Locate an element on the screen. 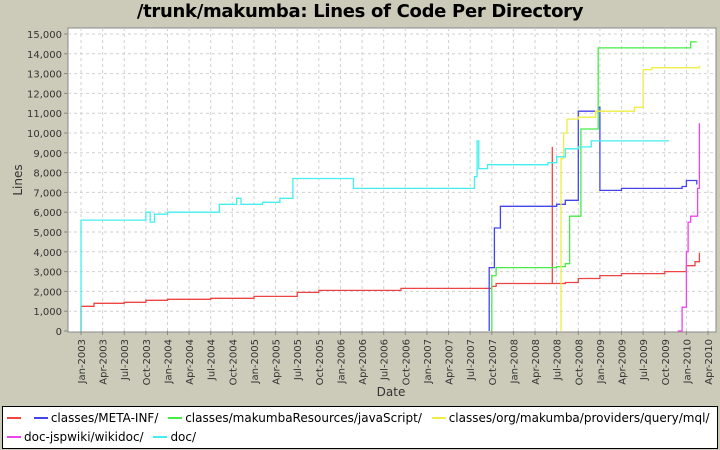 This screenshot has width=720, height=450. x-tick-label: Oct-2009 is located at coordinates (666, 362).